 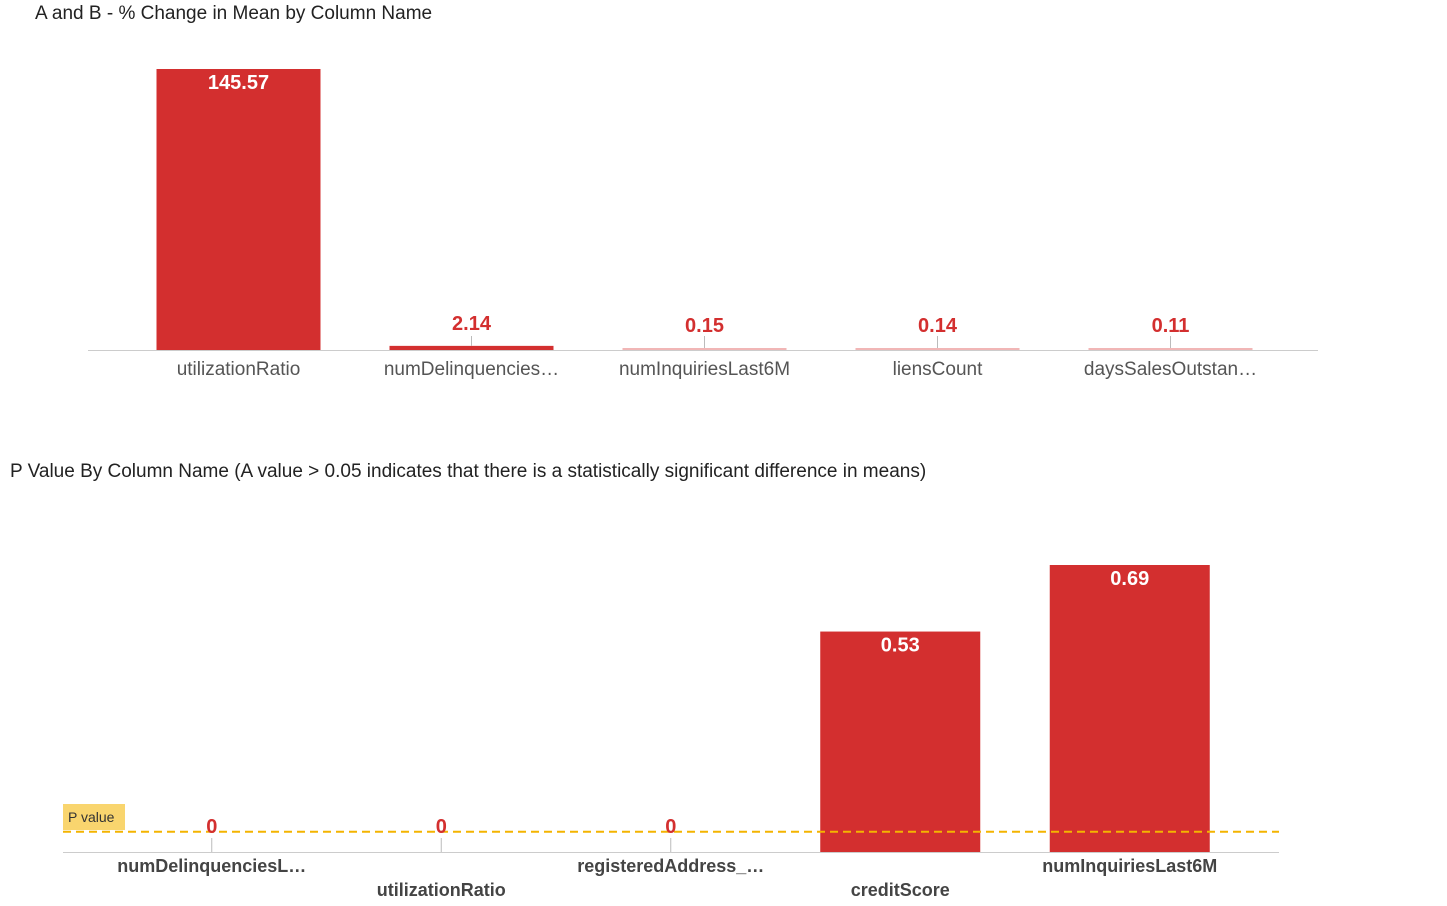 I want to click on data-label-utilizationratio: 145.57, so click(x=238, y=83).